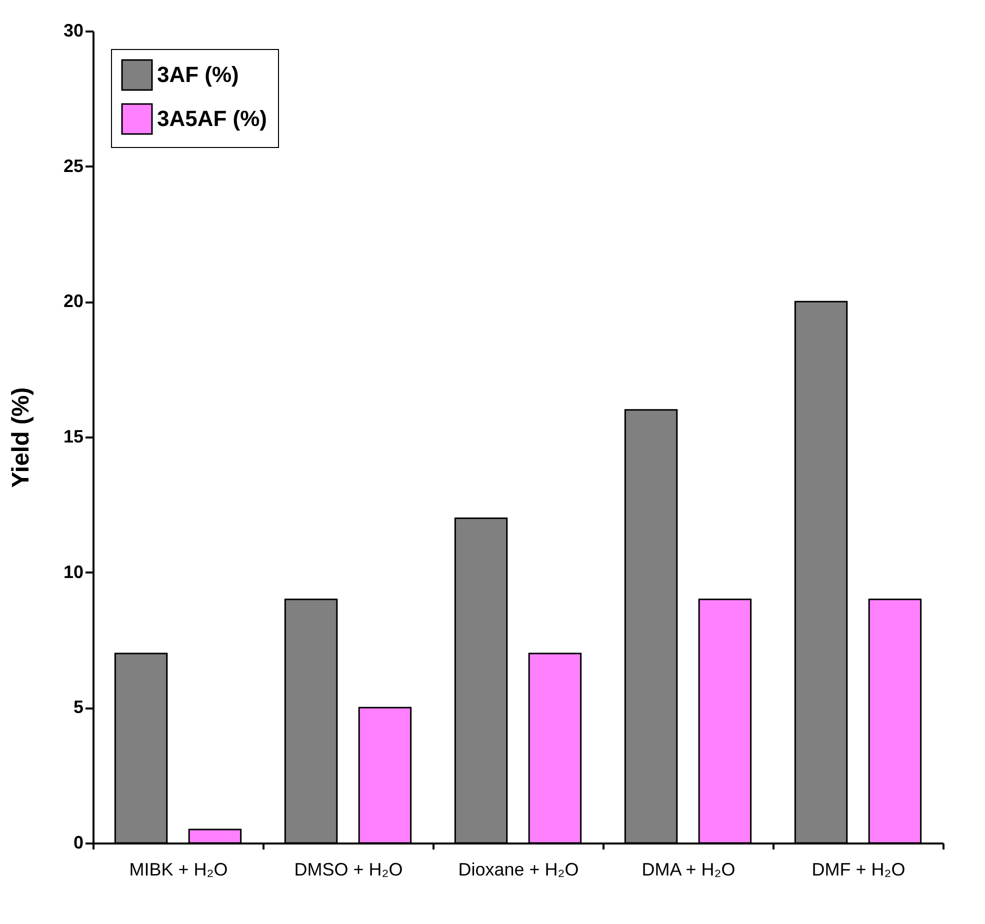 The image size is (985, 924). What do you see at coordinates (78, 707) in the screenshot?
I see `y-tick-label: 5` at bounding box center [78, 707].